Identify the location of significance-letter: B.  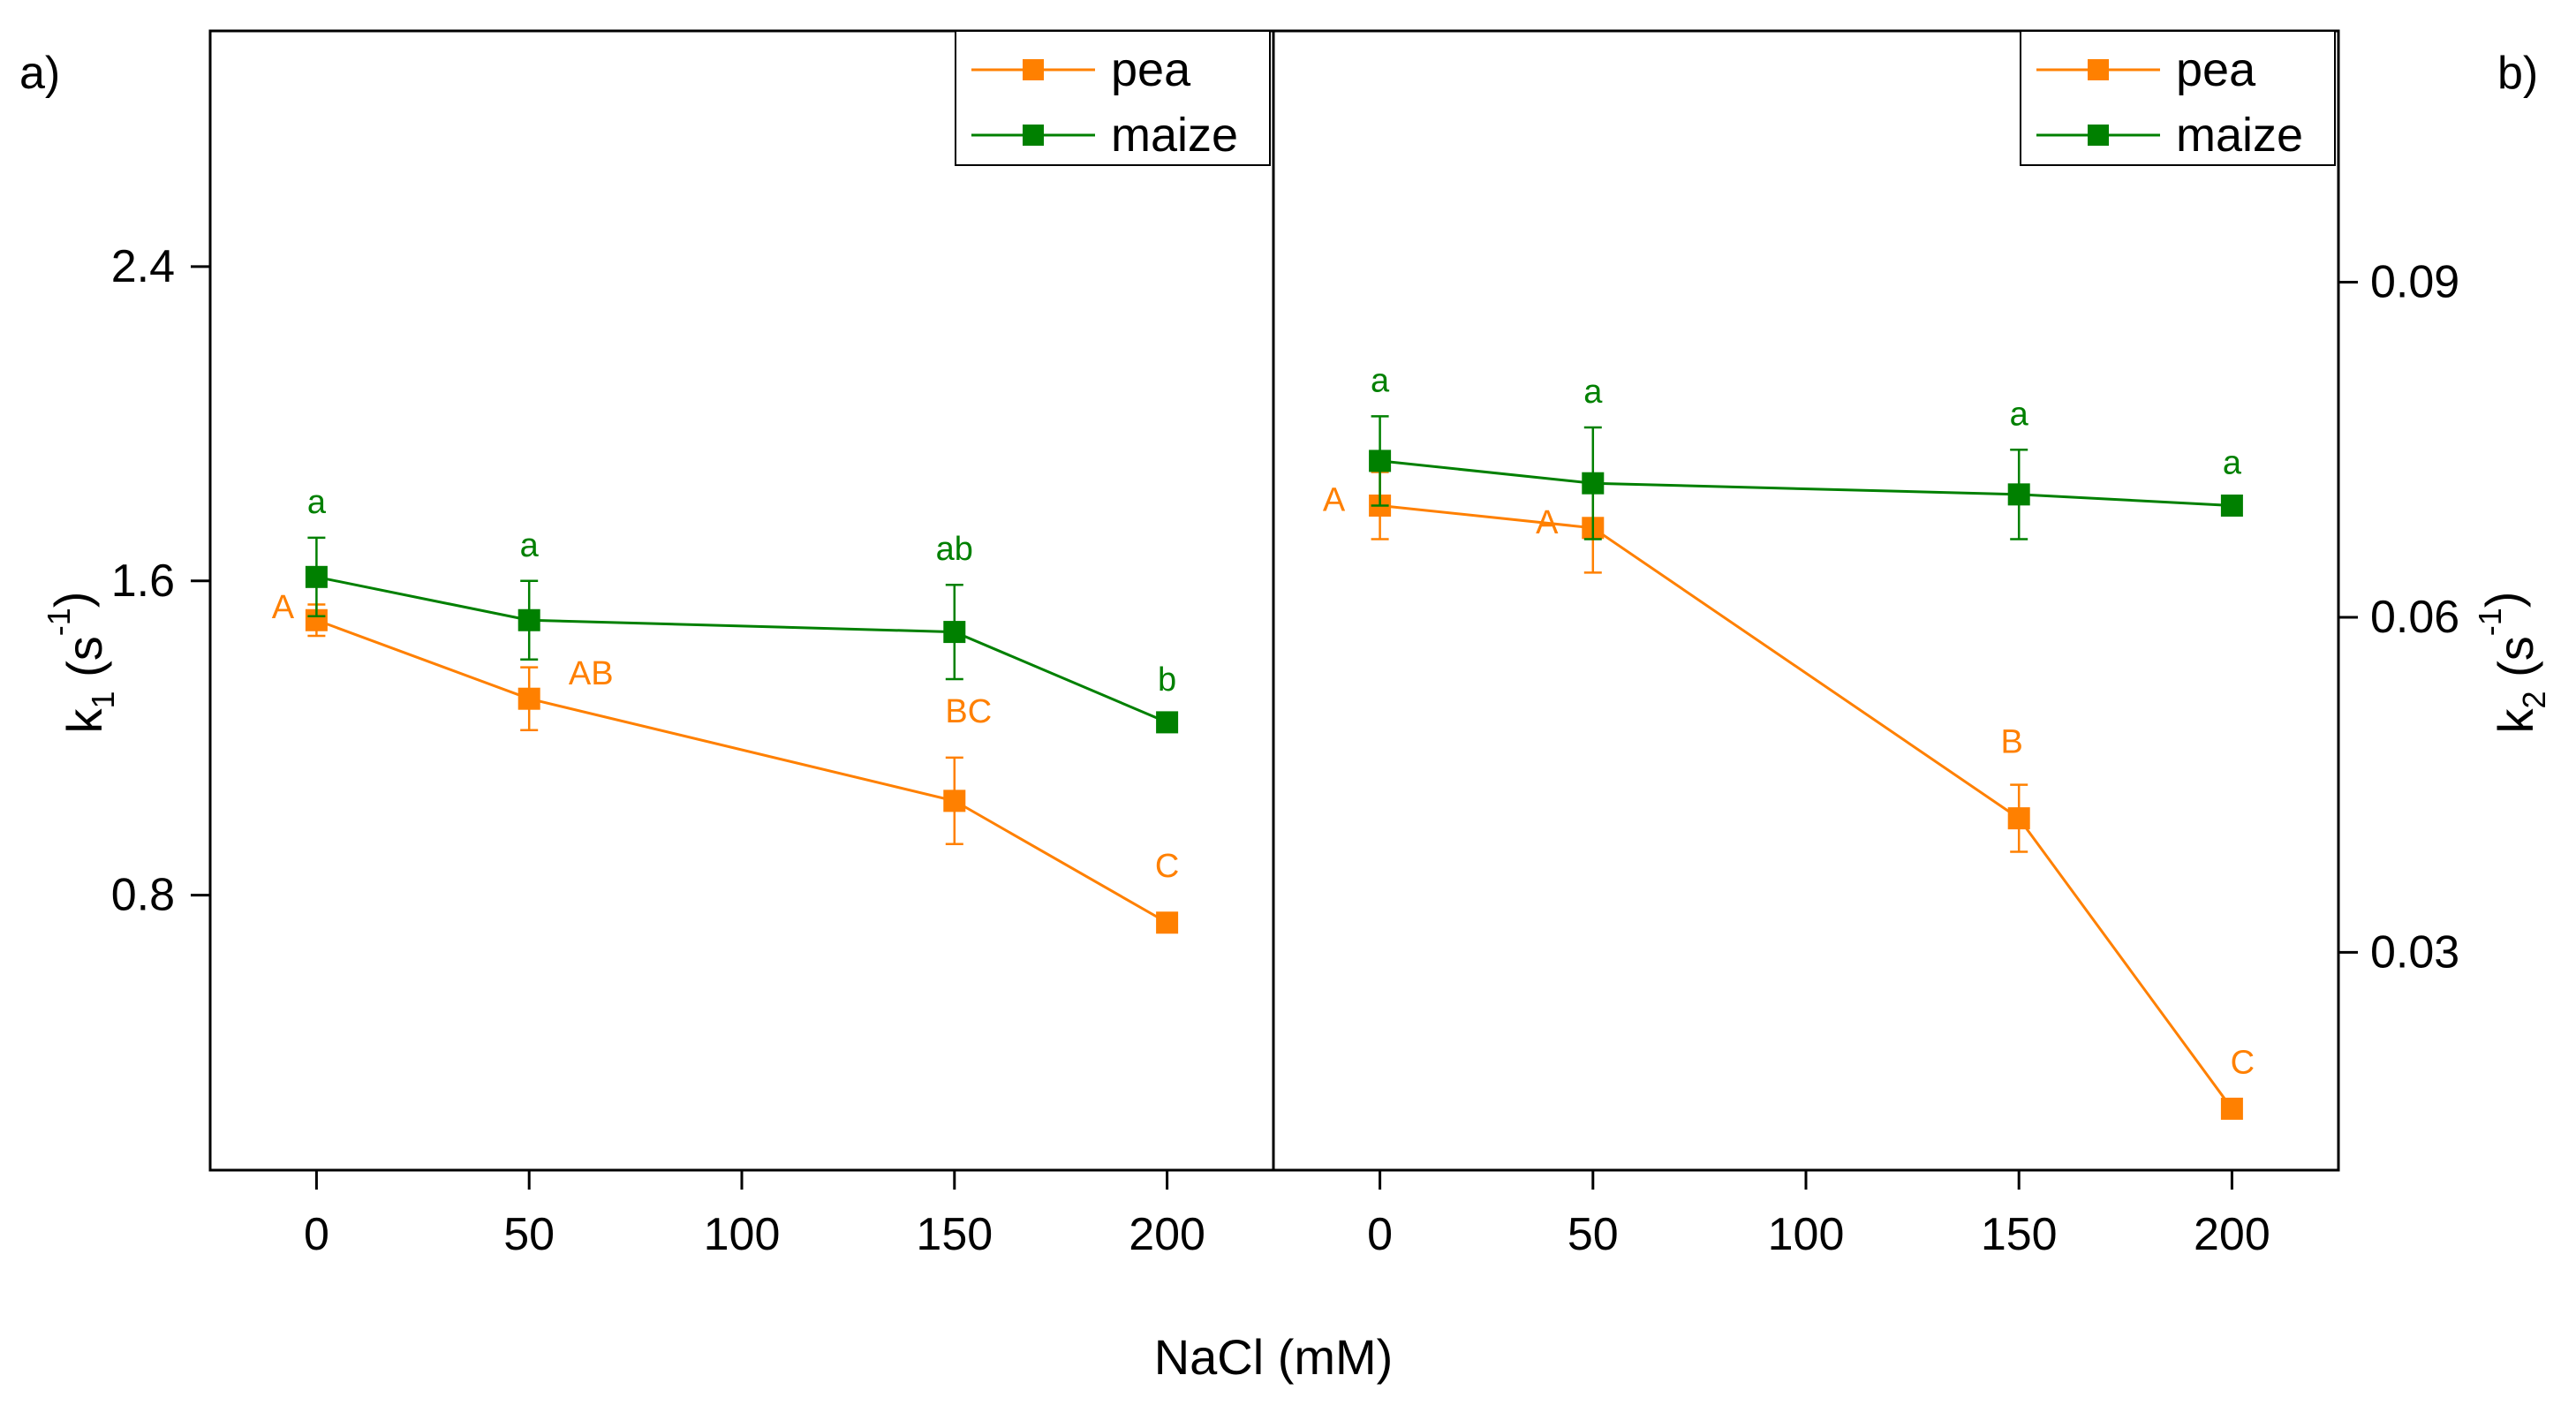
(2012, 743).